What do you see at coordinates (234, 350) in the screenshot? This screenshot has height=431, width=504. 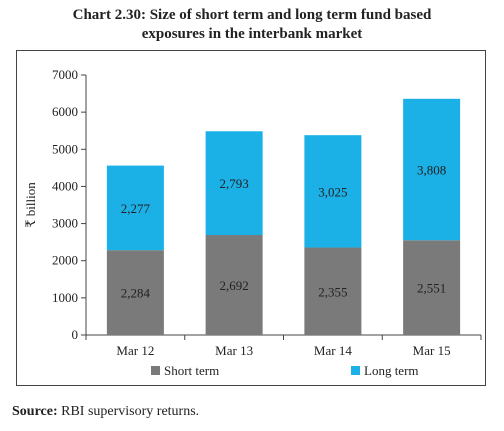 I see `x-category-label: Mar 13` at bounding box center [234, 350].